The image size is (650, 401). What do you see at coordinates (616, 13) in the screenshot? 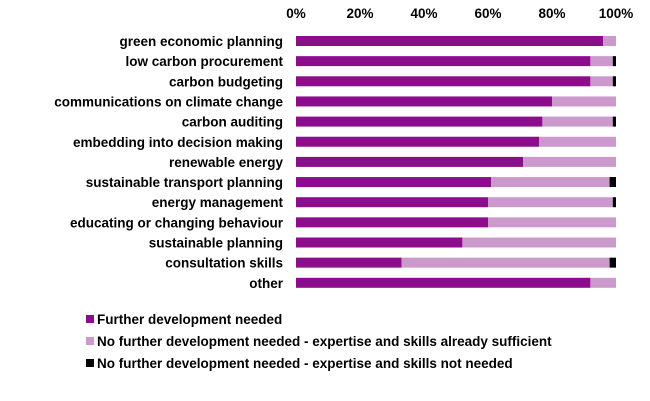
I see `x-tick-label: 100%` at bounding box center [616, 13].